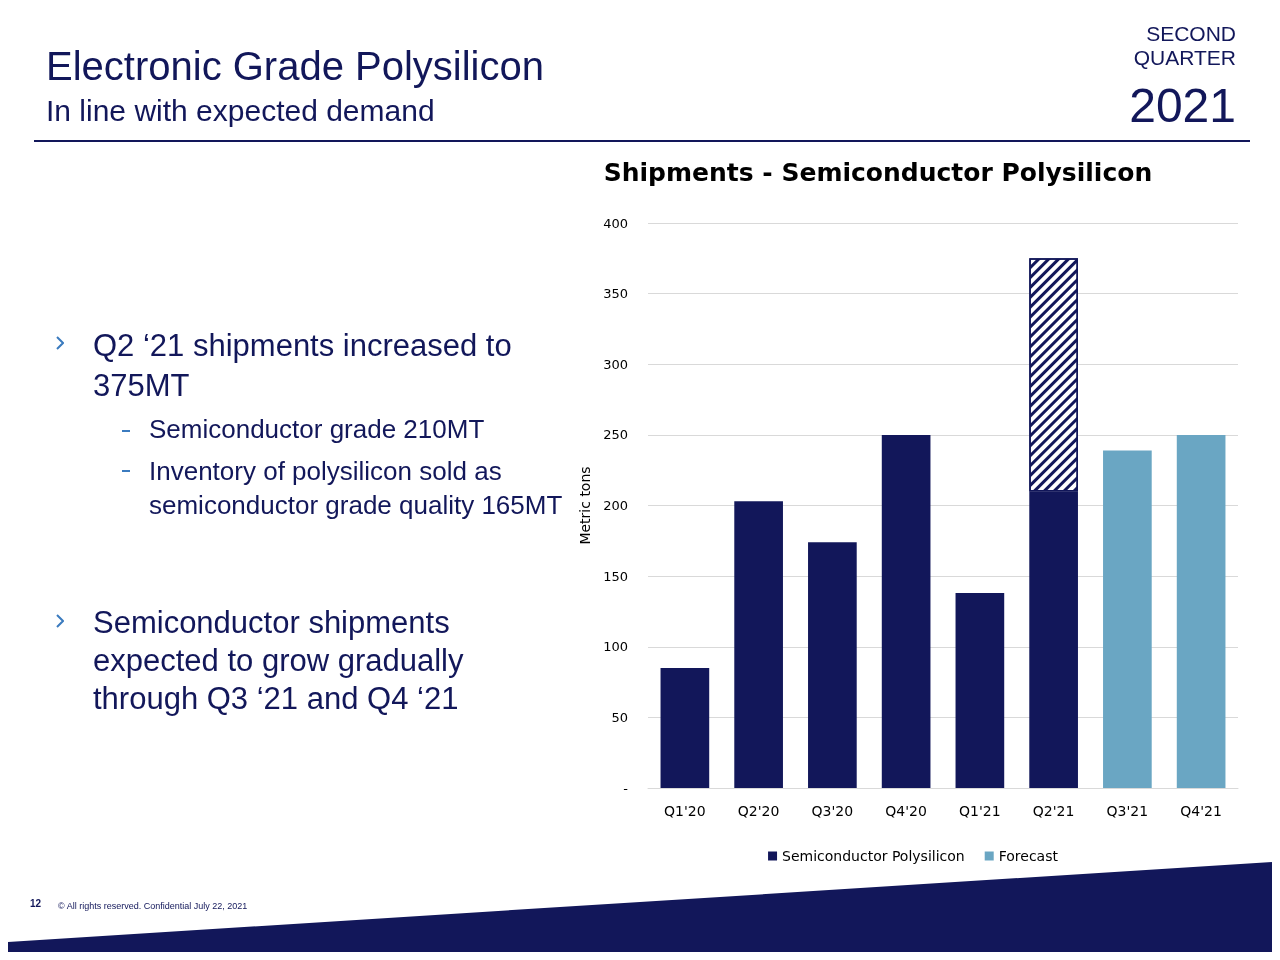 The height and width of the screenshot is (960, 1280). Describe the element at coordinates (1184, 46) in the screenshot. I see `text: SECOND QUARTER` at that location.